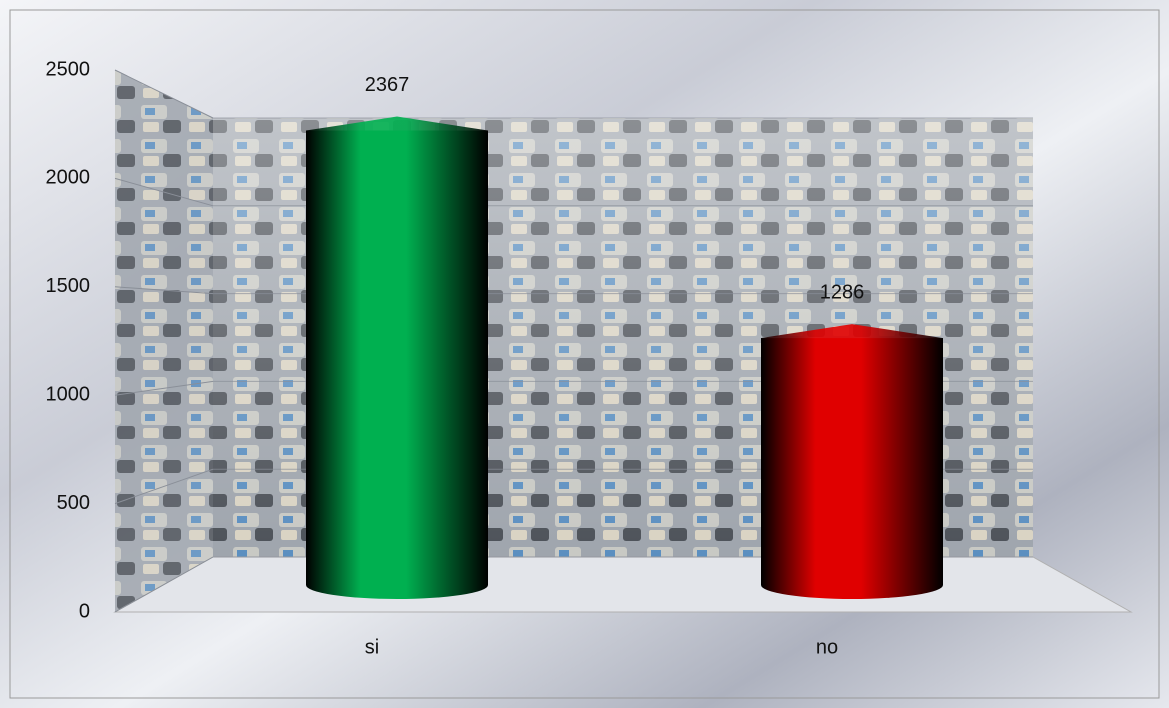  Describe the element at coordinates (68, 394) in the screenshot. I see `y-tick-label: 1000` at that location.